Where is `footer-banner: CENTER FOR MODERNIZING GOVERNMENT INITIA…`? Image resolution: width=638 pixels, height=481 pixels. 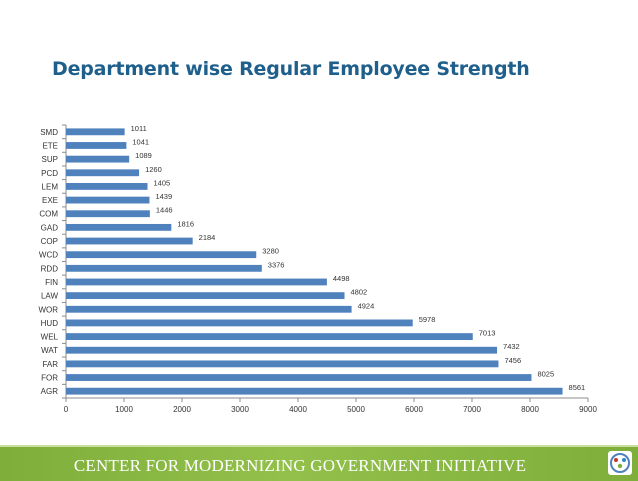 footer-banner: CENTER FOR MODERNIZING GOVERNMENT INITIA… is located at coordinates (319, 463).